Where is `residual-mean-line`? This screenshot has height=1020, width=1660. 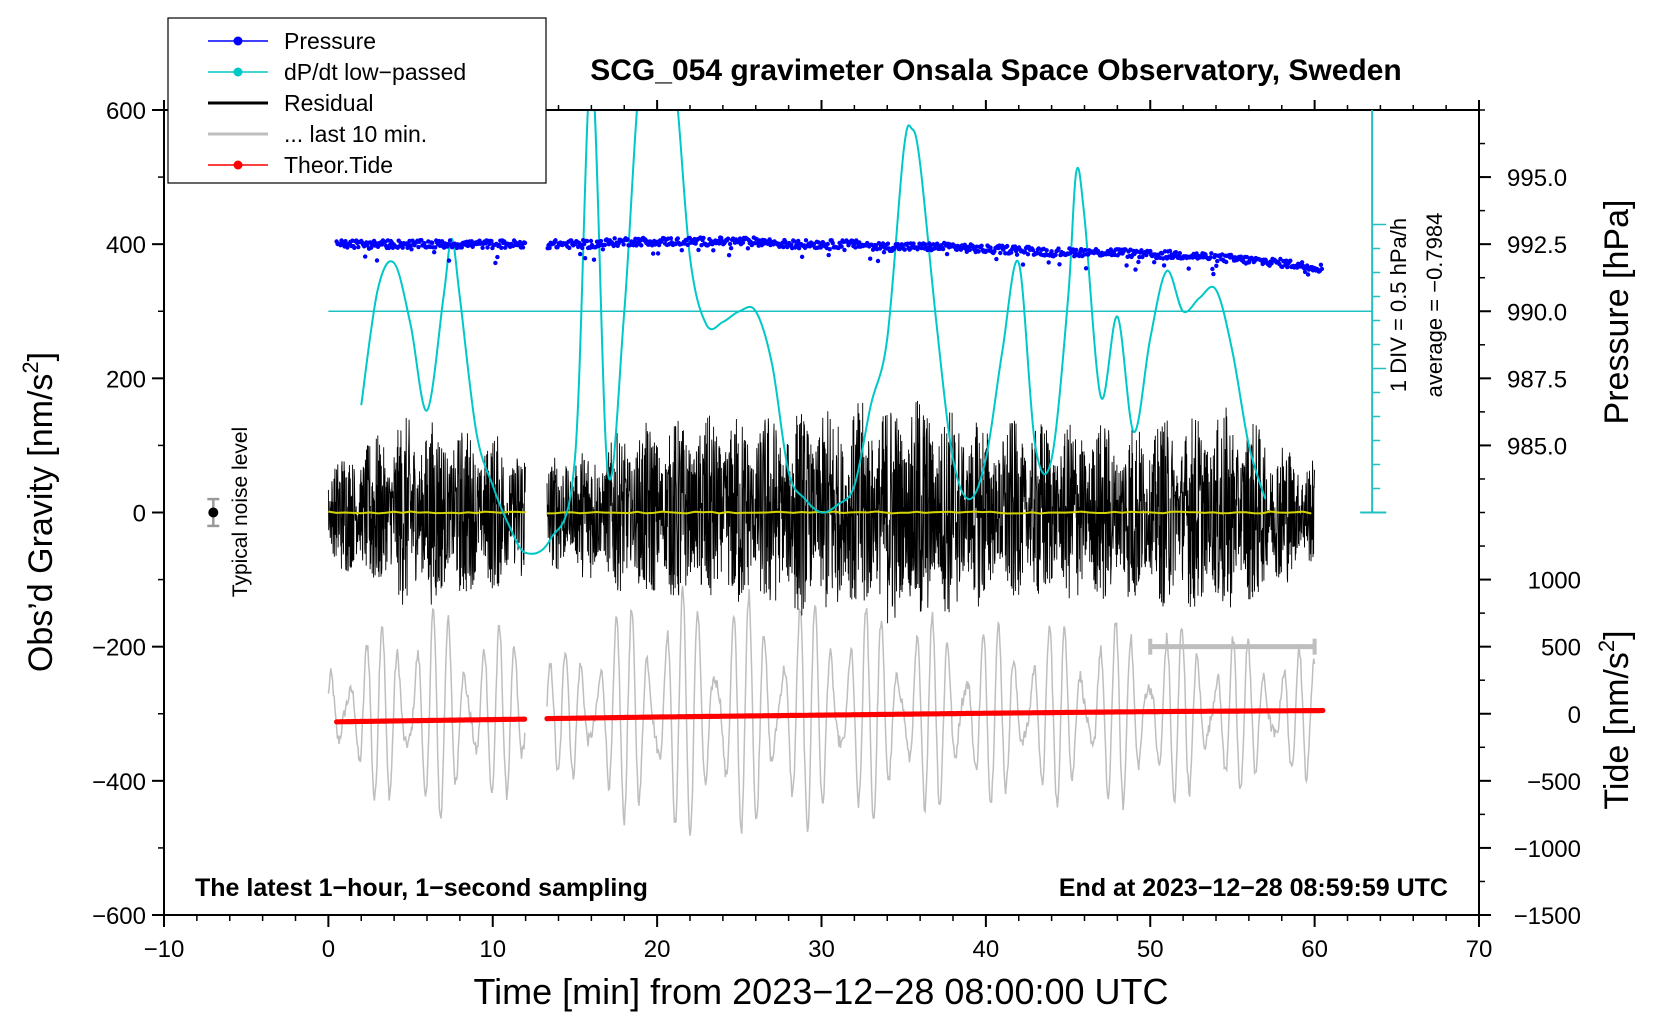
residual-mean-line is located at coordinates (820, 512).